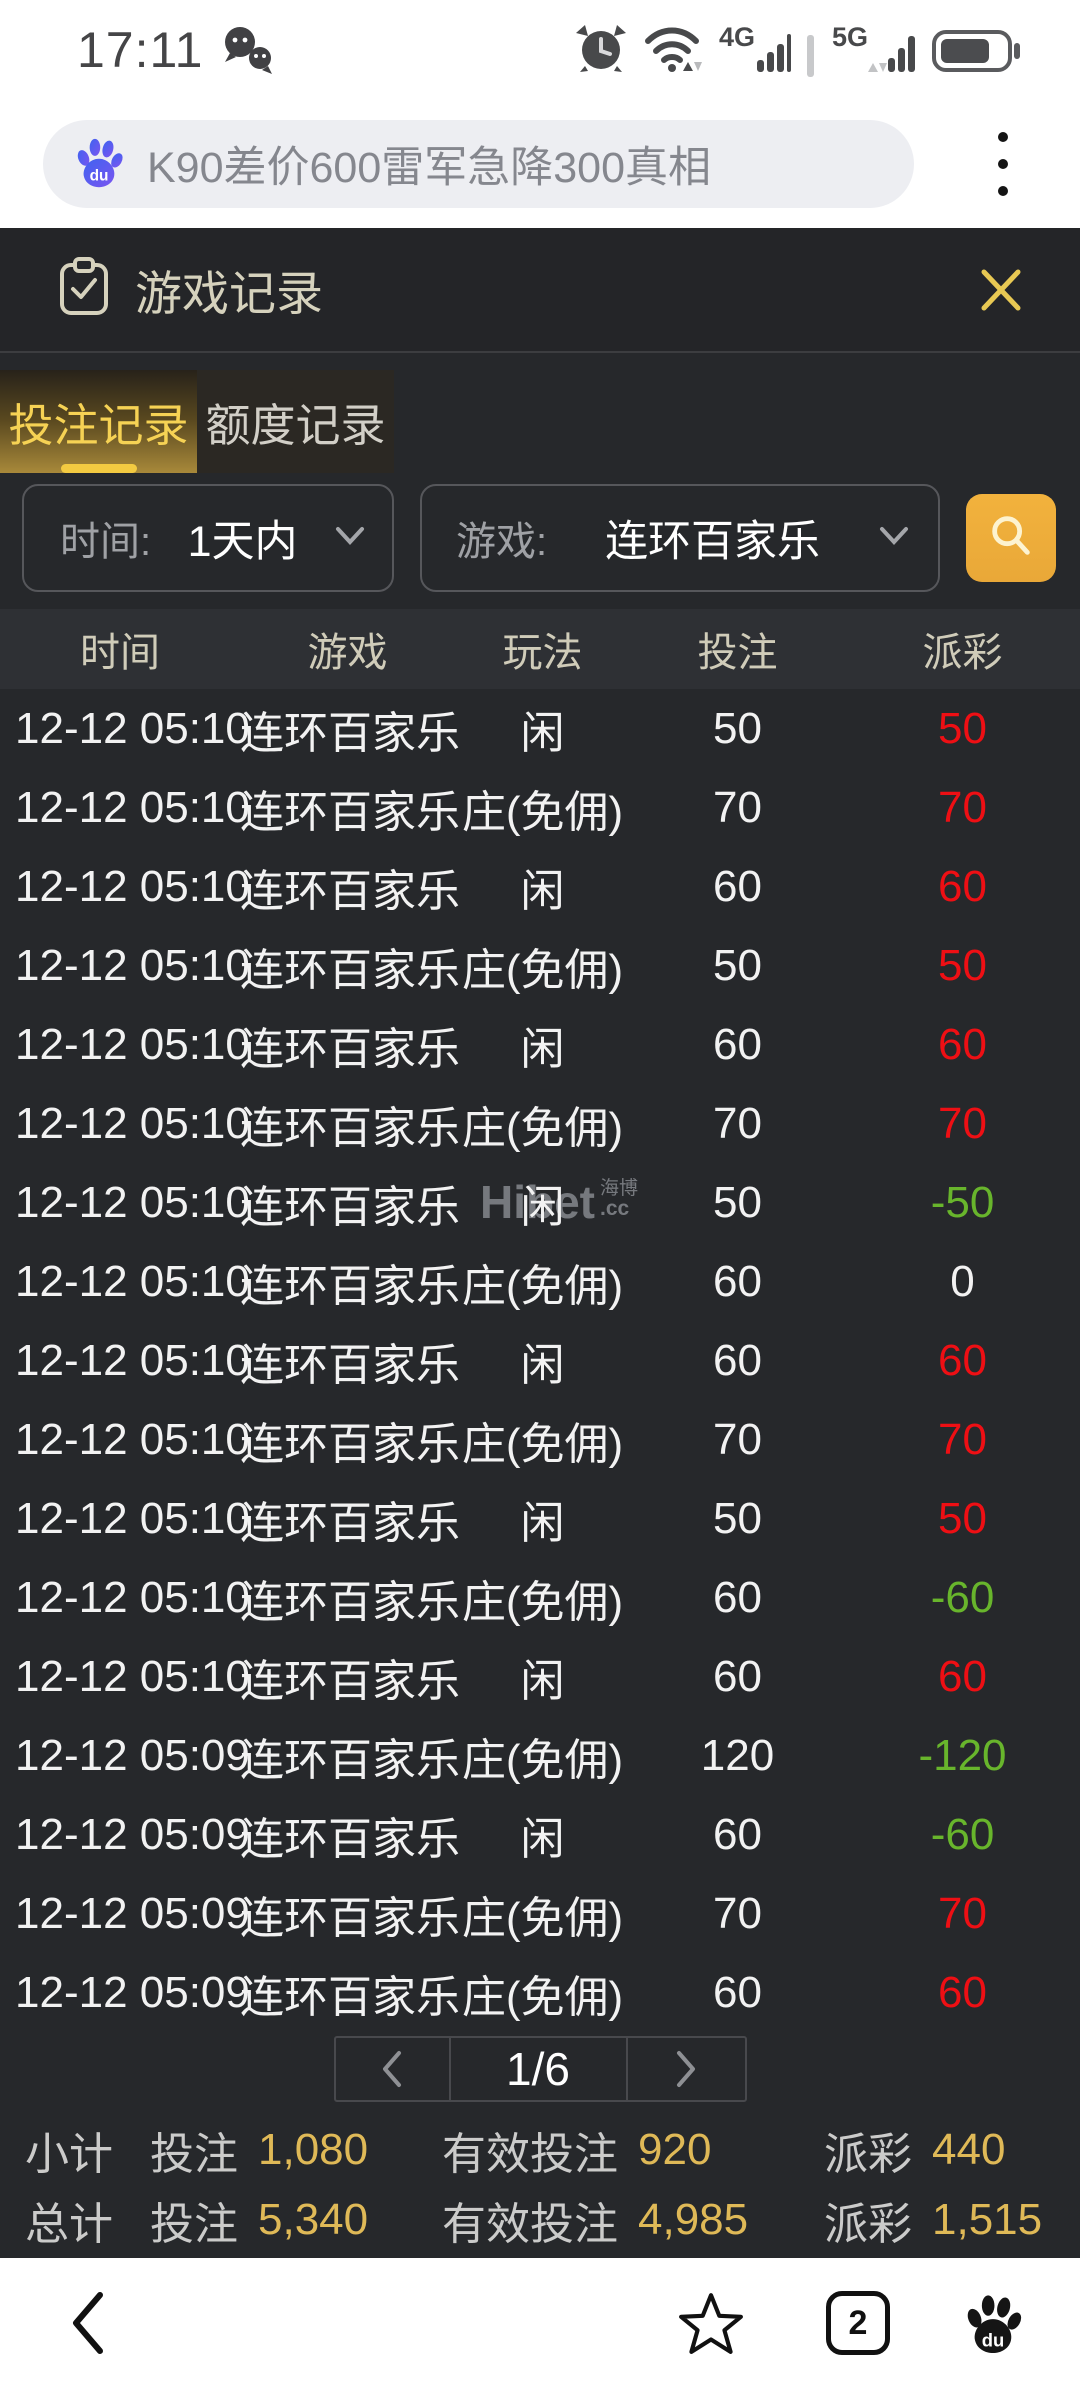 The image size is (1080, 2388). What do you see at coordinates (737, 653) in the screenshot?
I see `col-header-bet: 投注` at bounding box center [737, 653].